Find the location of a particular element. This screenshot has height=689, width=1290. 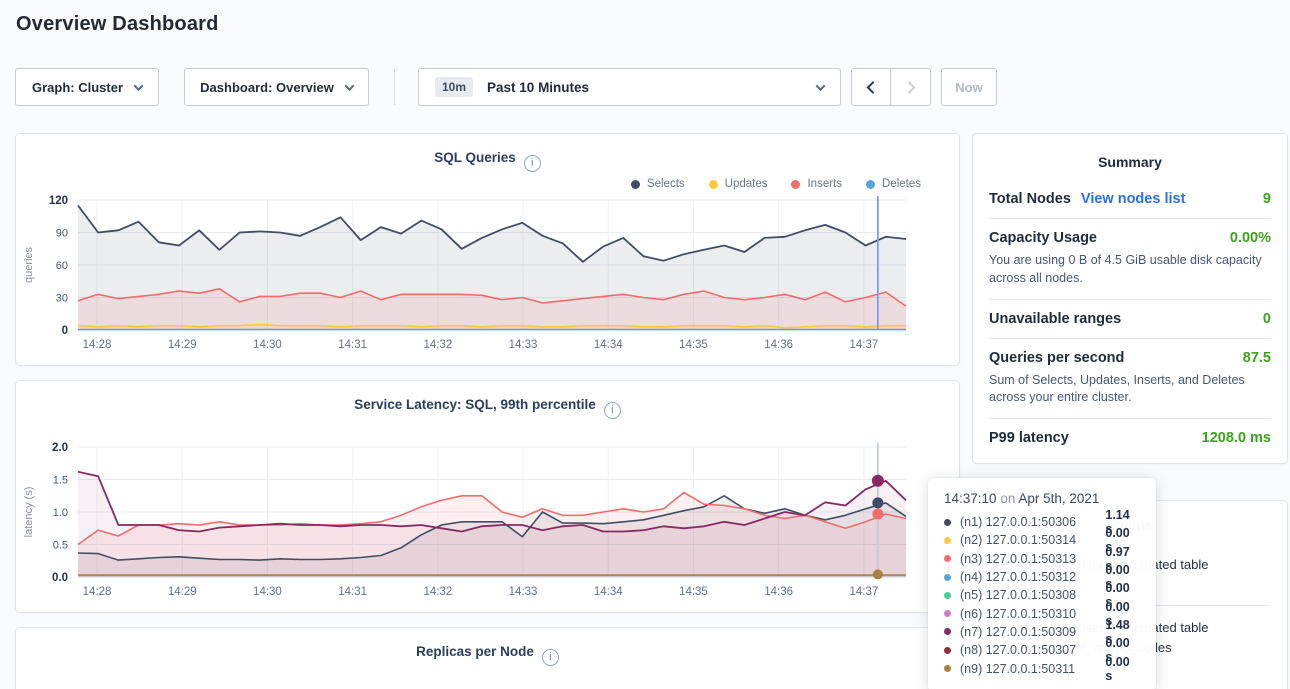

tooltip-date: Apr 5th, 2021 is located at coordinates (1059, 498).